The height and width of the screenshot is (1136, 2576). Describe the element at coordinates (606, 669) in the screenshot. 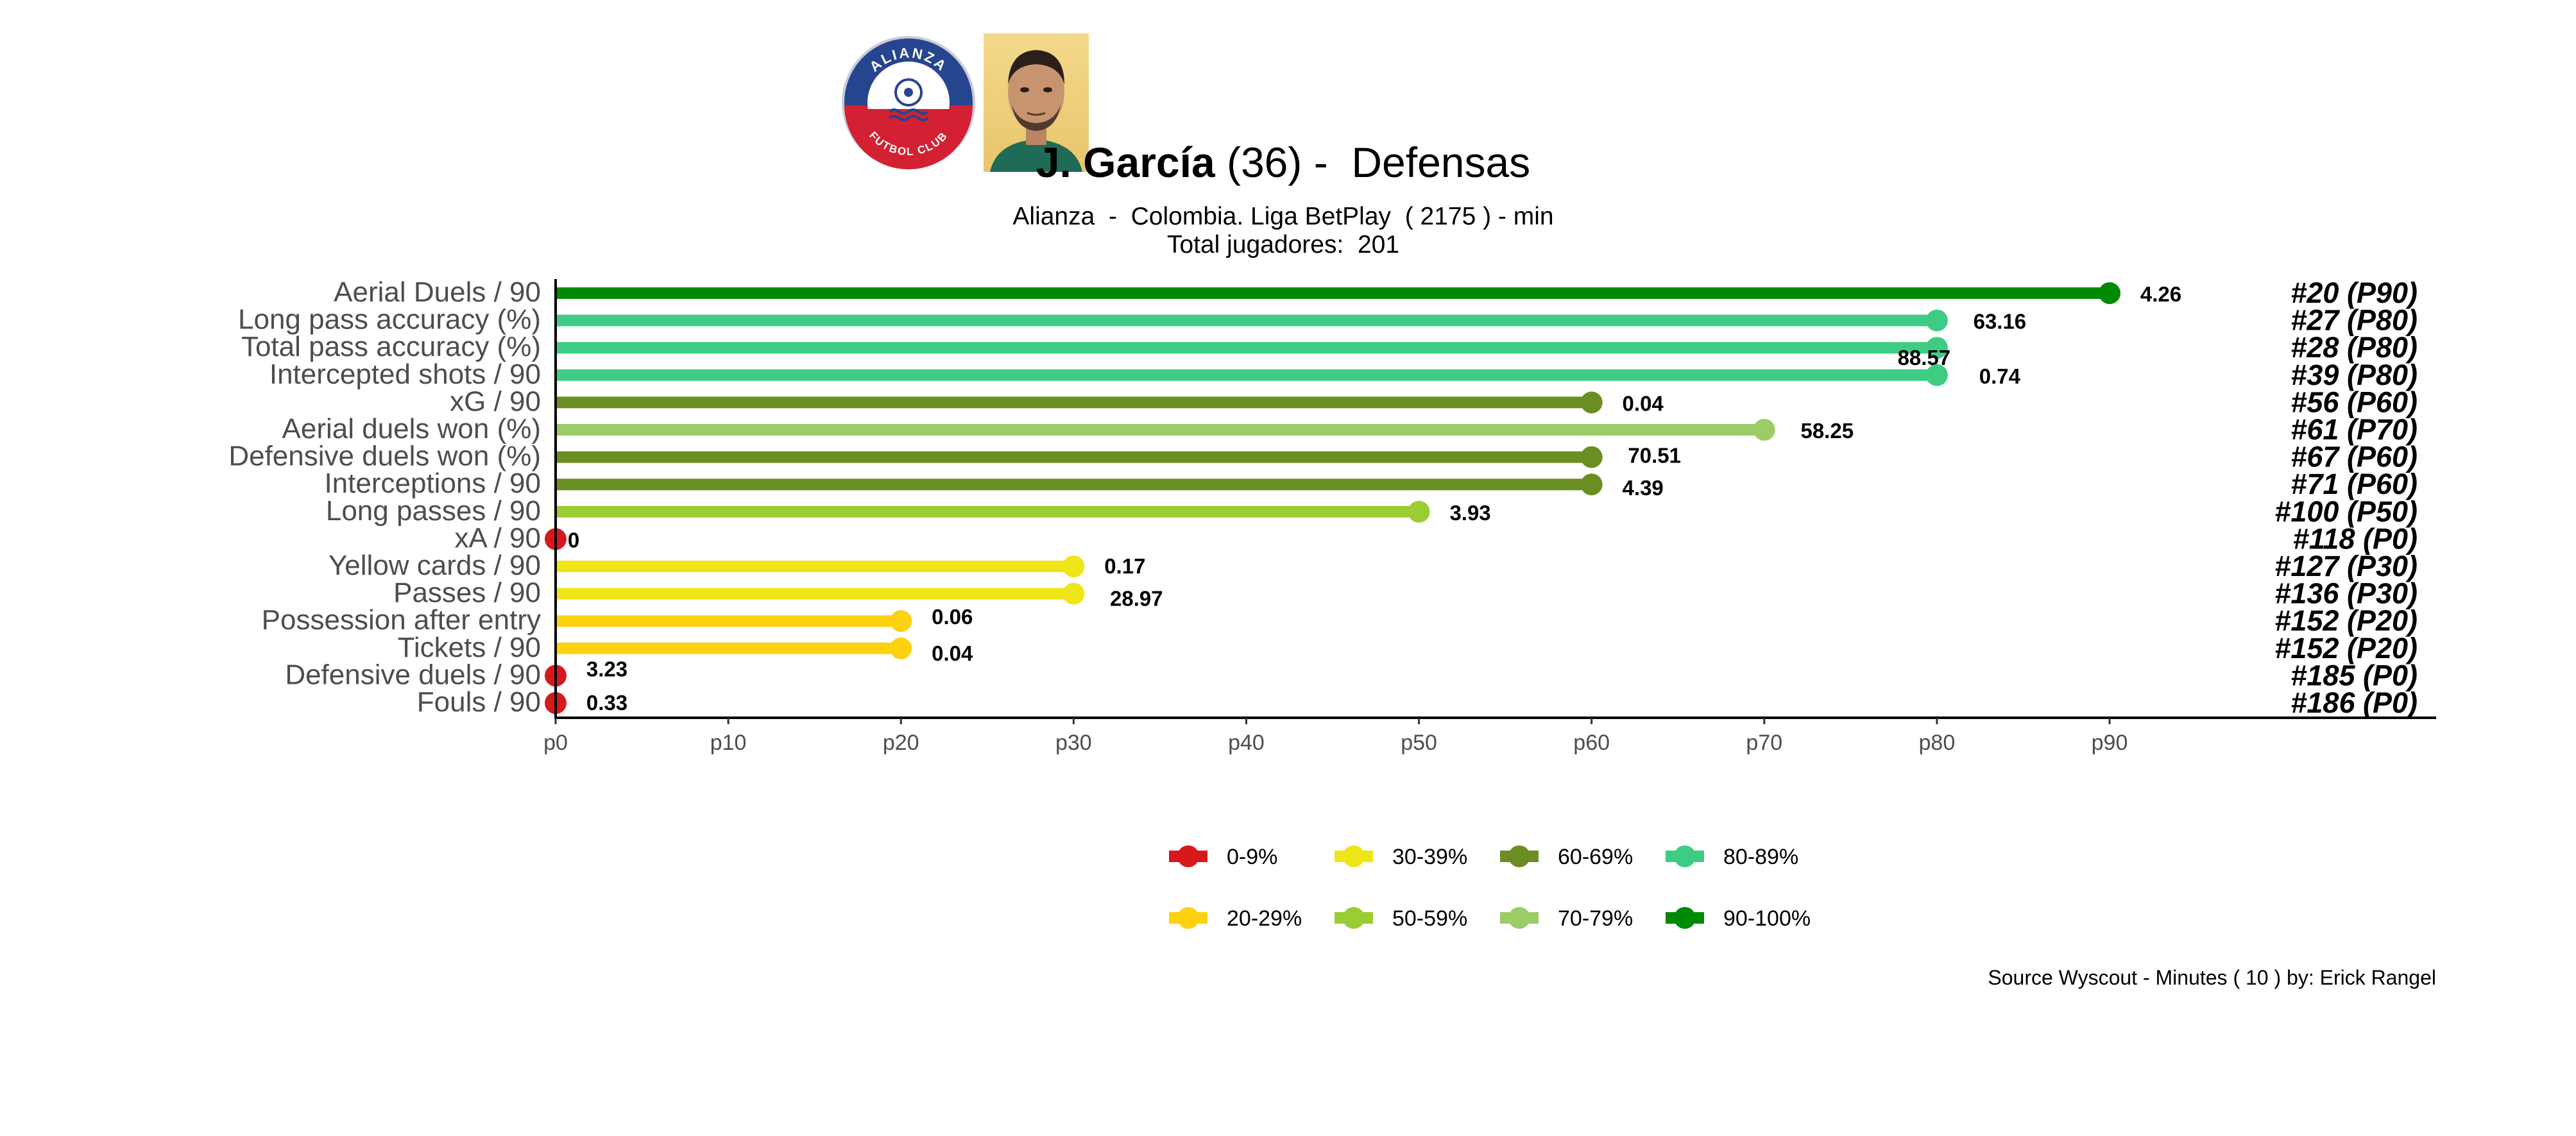

I see `value-label: 3.23` at that location.